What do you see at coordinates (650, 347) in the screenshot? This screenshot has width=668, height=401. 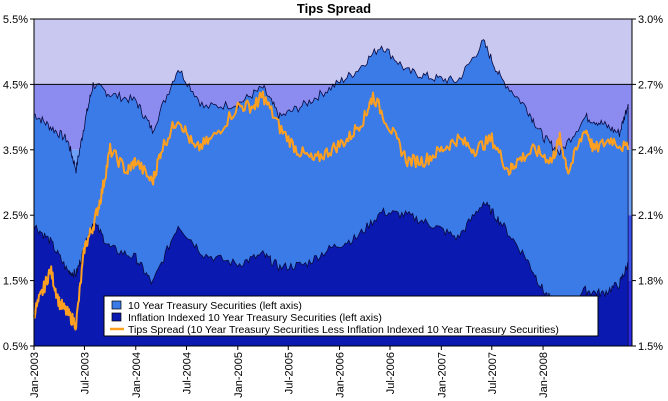 I see `right-tick-label: 1.5%` at bounding box center [650, 347].